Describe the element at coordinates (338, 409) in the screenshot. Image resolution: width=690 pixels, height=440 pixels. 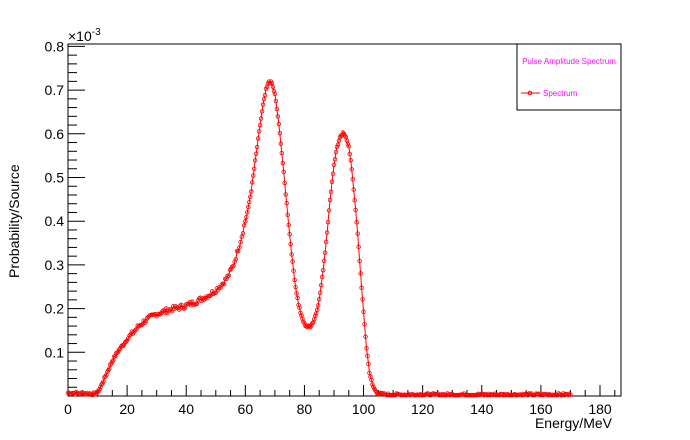
I see `x-axis-tick-labels: 0 20 40 60 80 100 120 140 160 180` at that location.